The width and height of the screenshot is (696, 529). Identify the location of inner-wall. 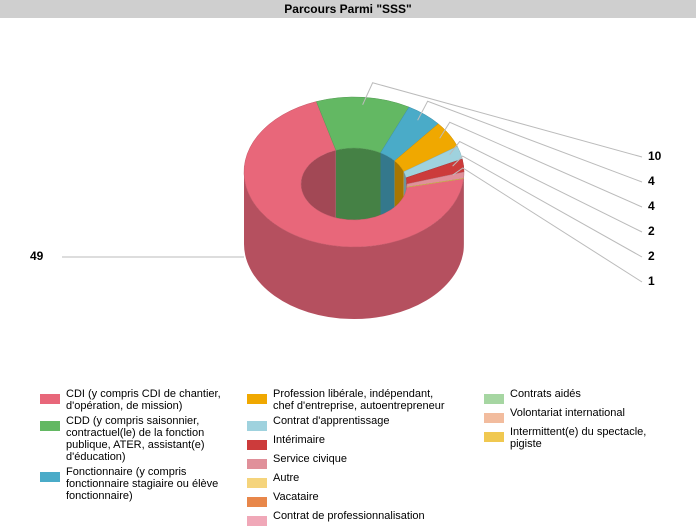
(358, 186).